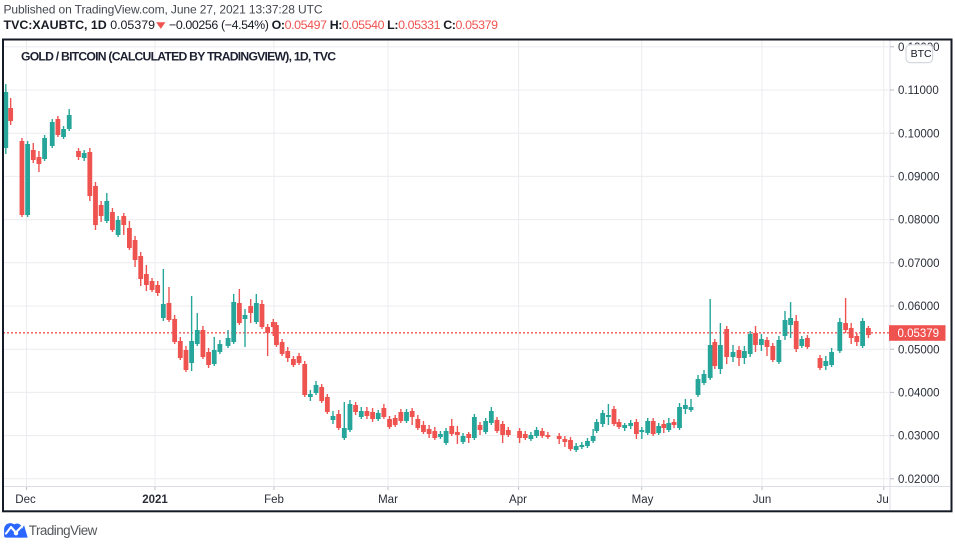 The height and width of the screenshot is (549, 955). I want to click on svg-text: TVC:XAUBTC, 1D 0.05379, so click(80, 25).